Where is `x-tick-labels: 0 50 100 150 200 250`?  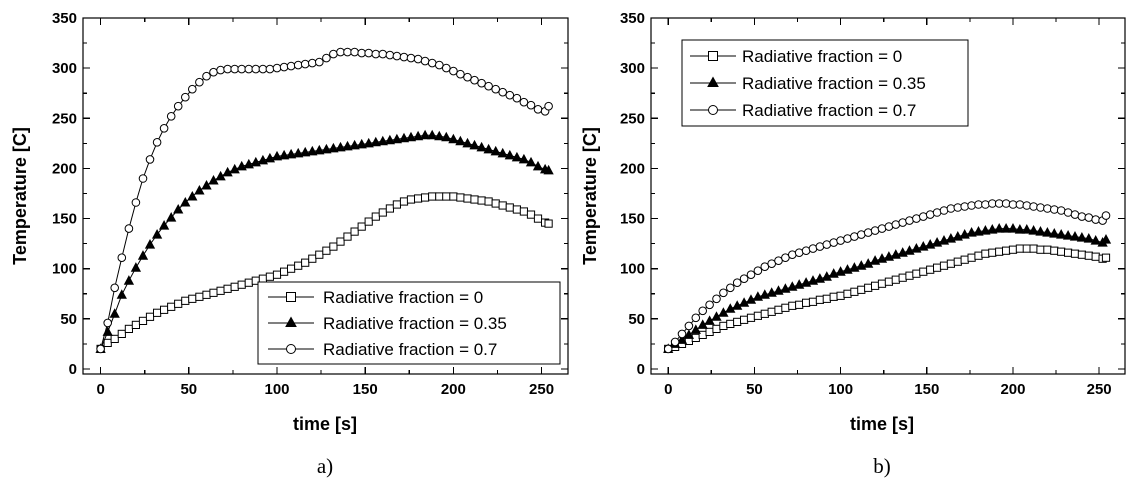 x-tick-labels: 0 50 100 150 200 250 is located at coordinates (325, 389).